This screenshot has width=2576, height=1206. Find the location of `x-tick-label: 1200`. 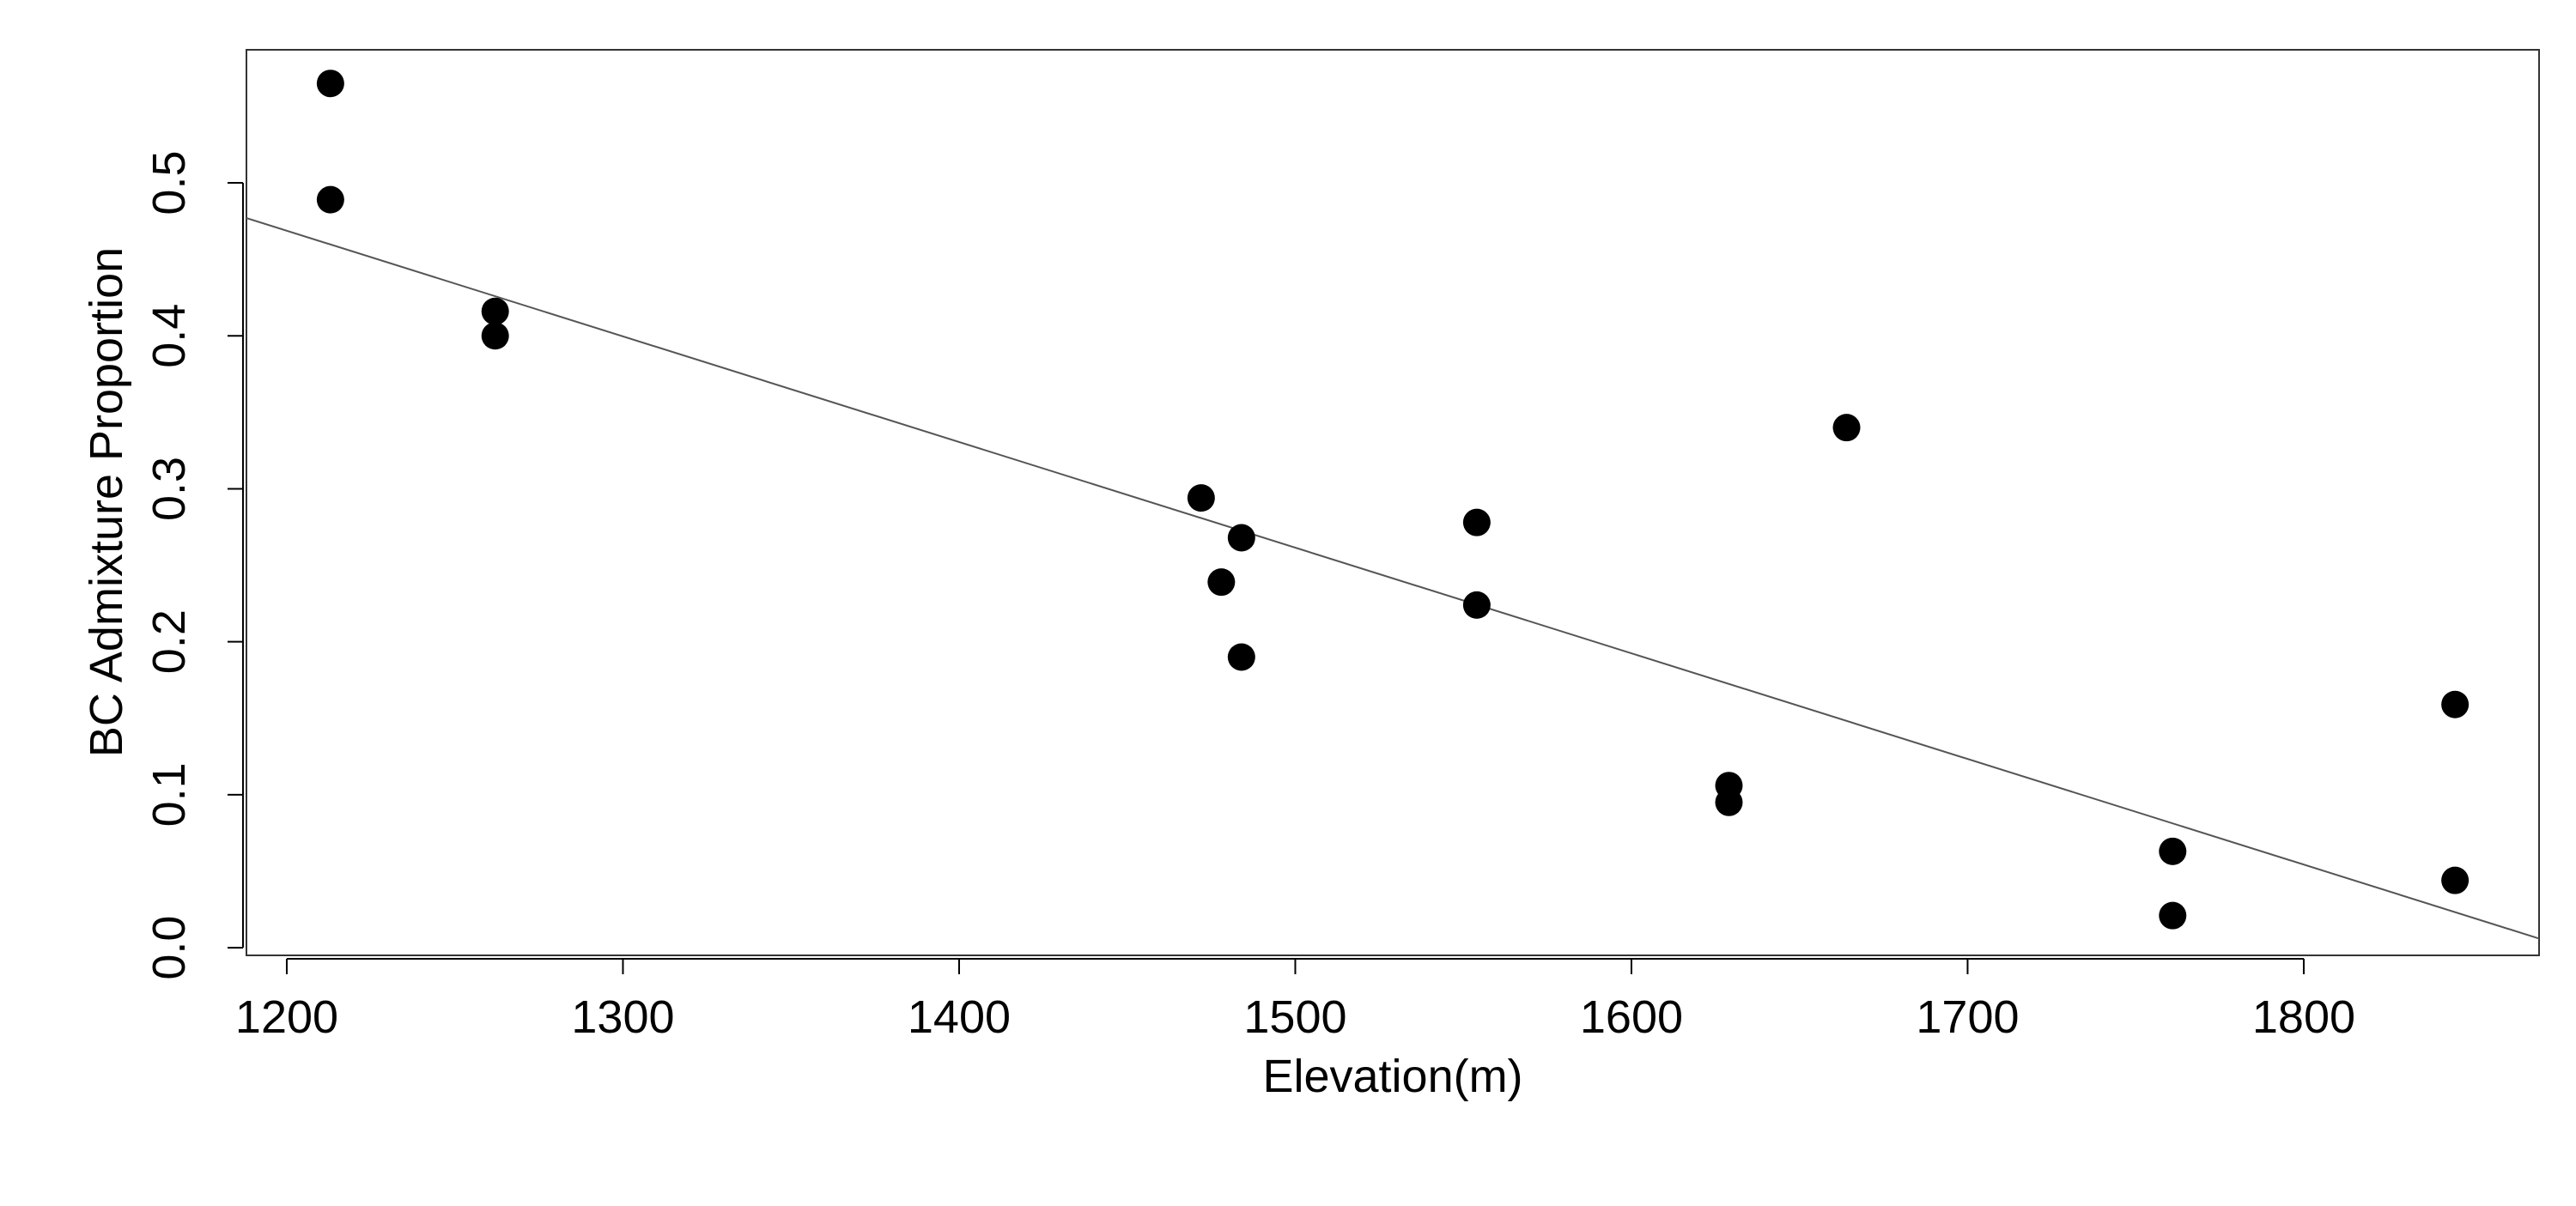

x-tick-label: 1200 is located at coordinates (286, 1017).